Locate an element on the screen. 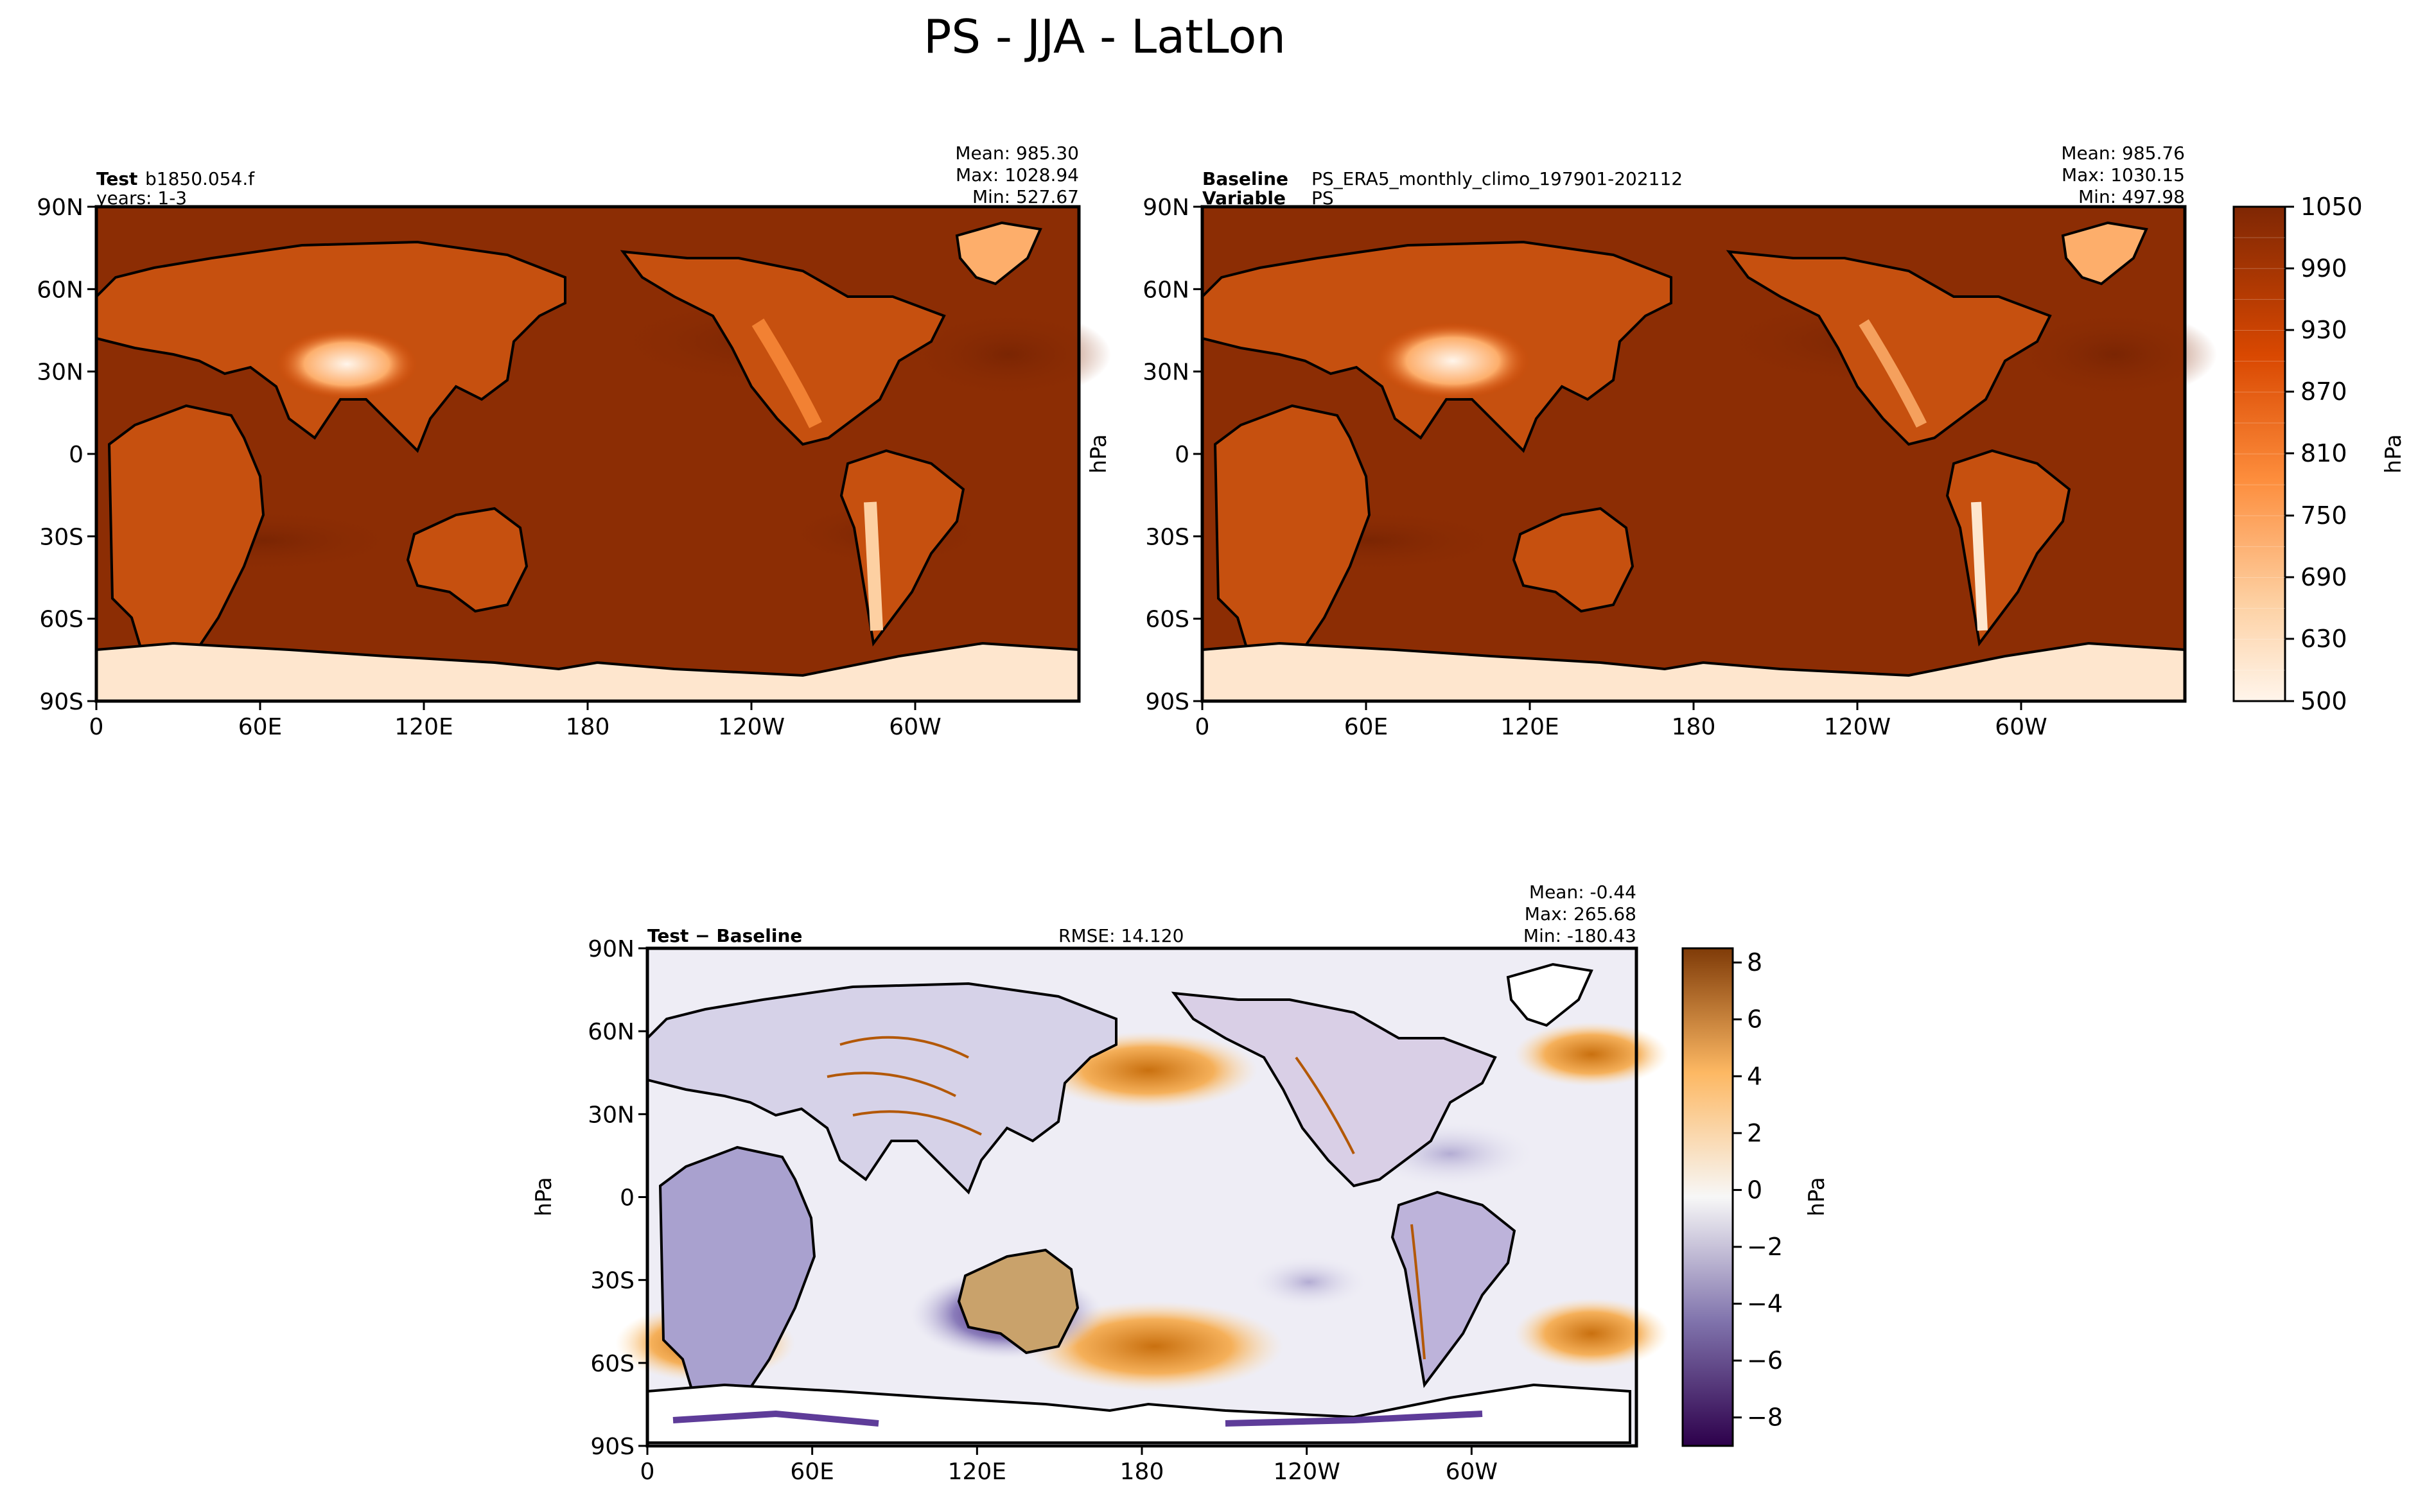 This screenshot has height=1512, width=2427. baseline-mean: Mean: 985.76 is located at coordinates (2123, 153).